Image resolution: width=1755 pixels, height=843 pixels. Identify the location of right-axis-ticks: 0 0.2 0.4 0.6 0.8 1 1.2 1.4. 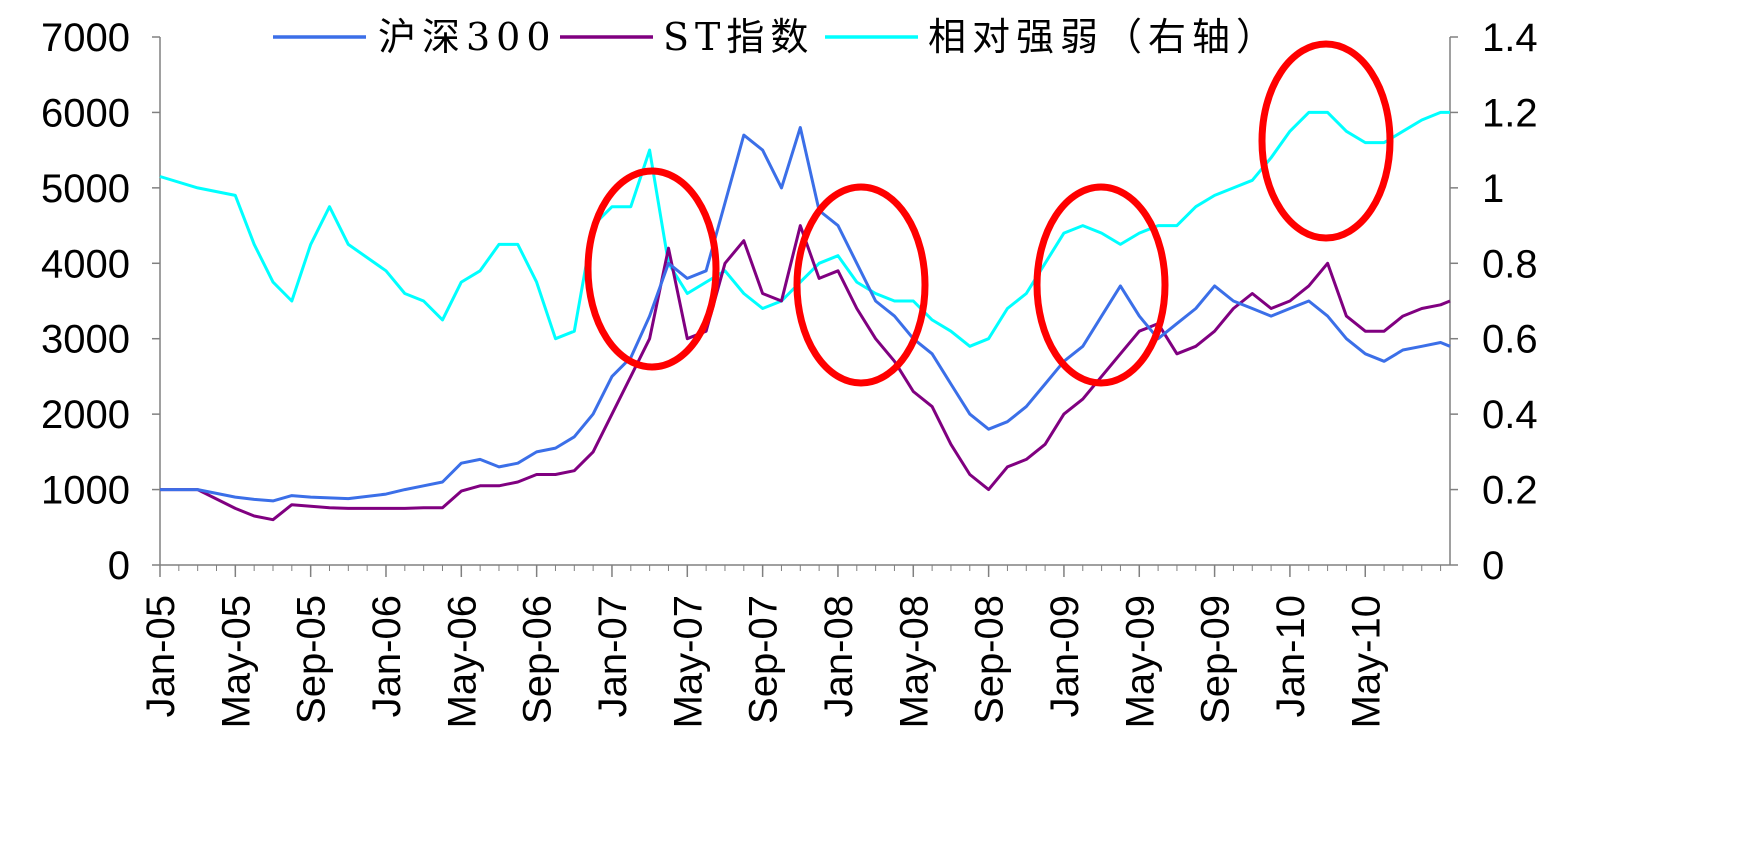
(1494, 302).